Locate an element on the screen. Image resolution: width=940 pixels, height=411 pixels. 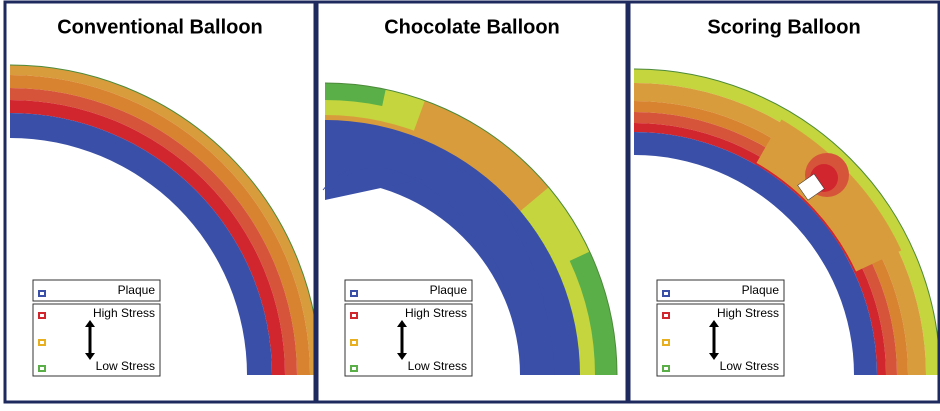
panel-title: Chocolate Balloon is located at coordinates (472, 27).